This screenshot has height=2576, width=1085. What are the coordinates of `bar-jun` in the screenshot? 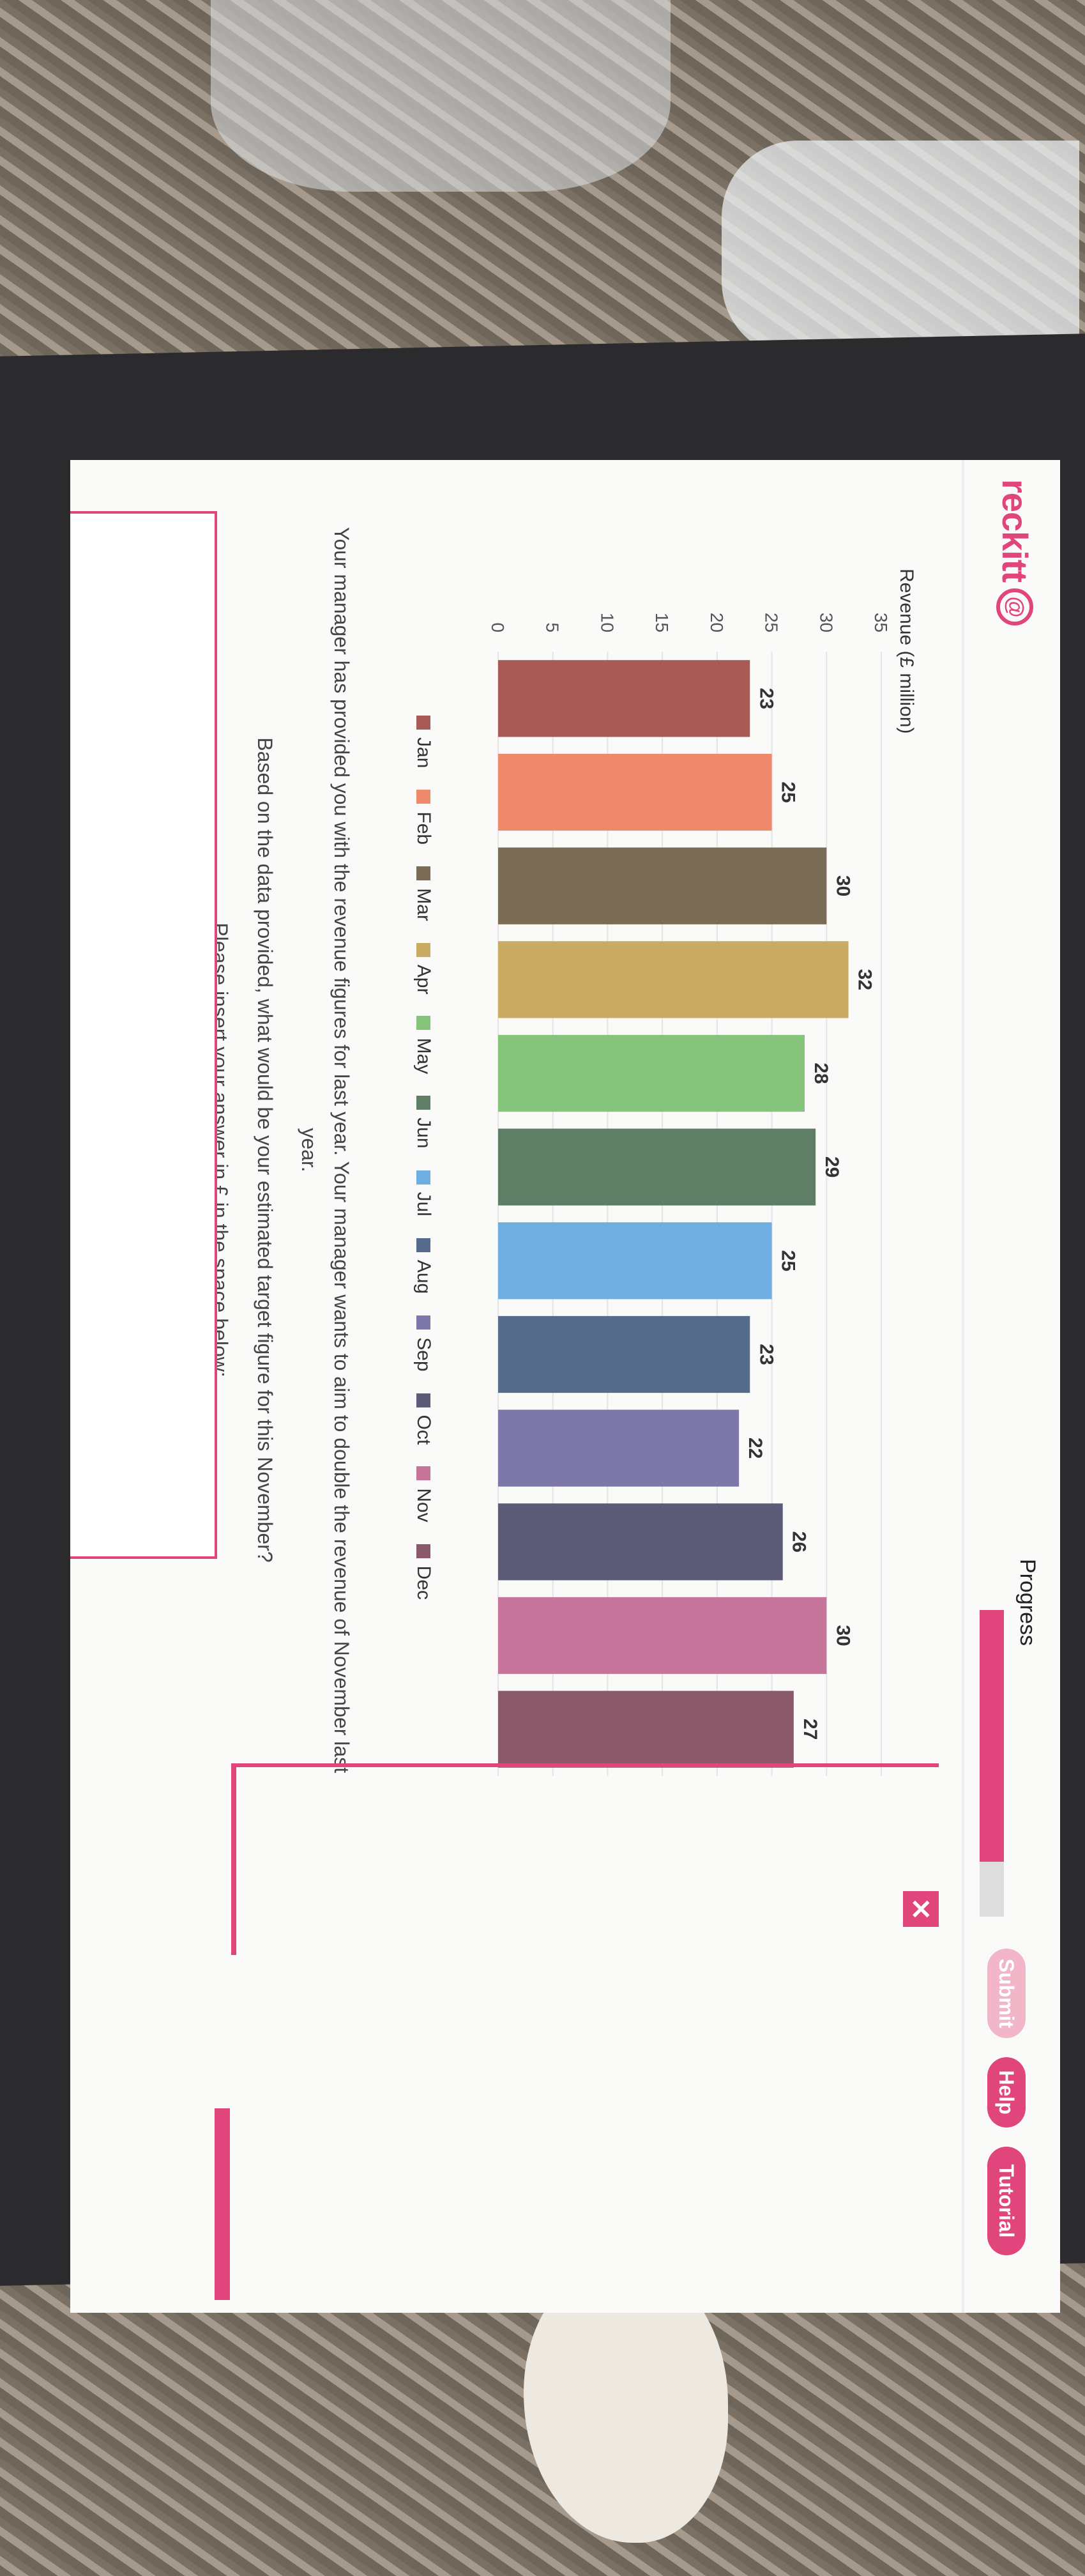 It's located at (657, 1167).